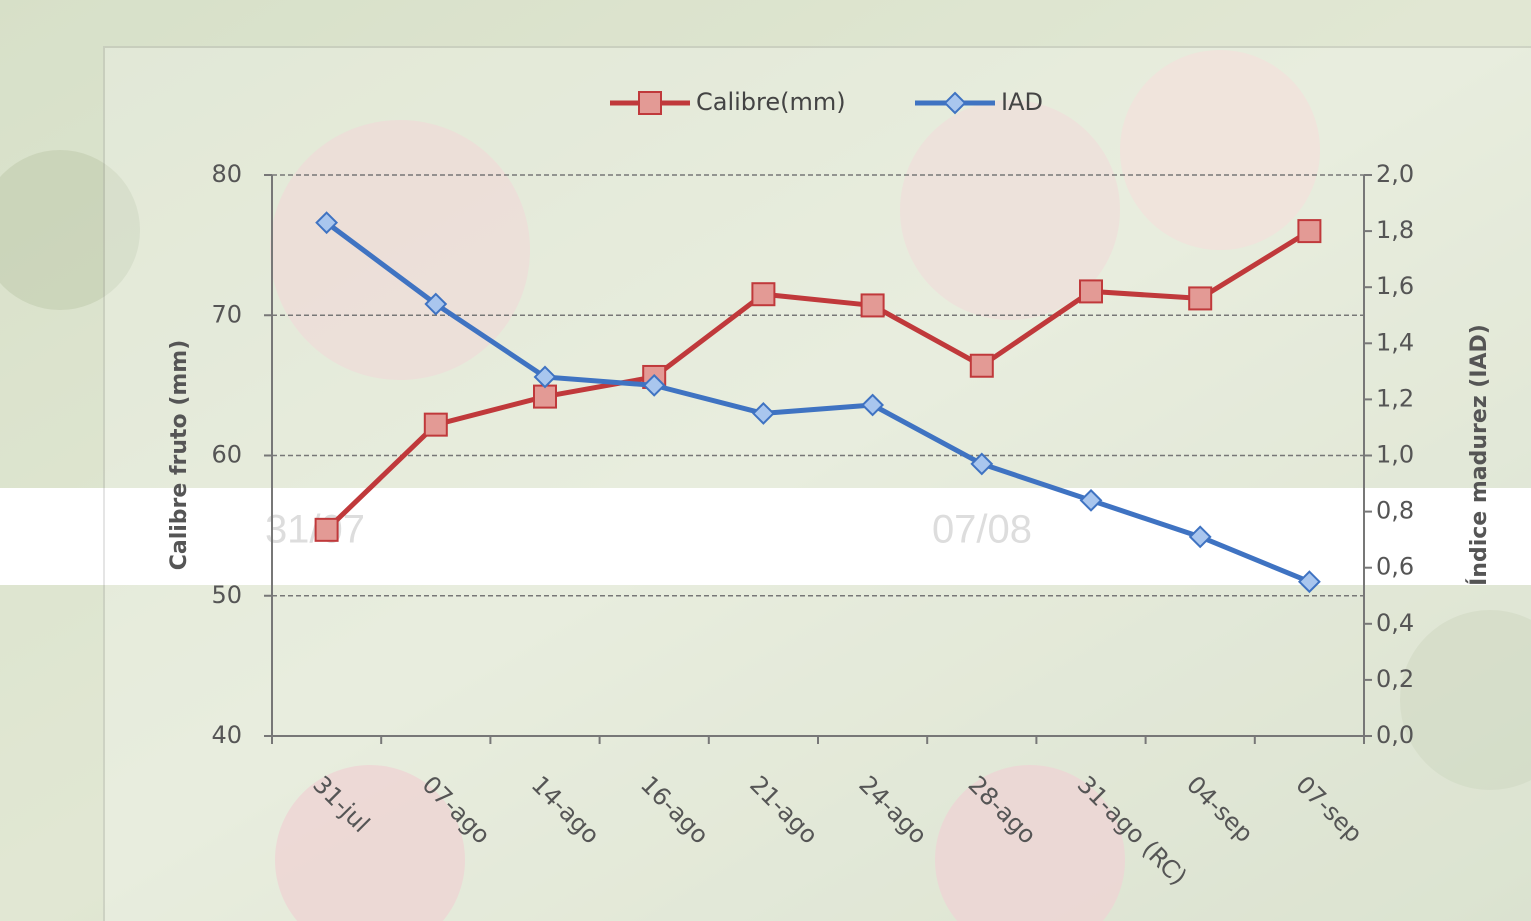 This screenshot has height=921, width=1531. What do you see at coordinates (771, 102) in the screenshot?
I see `legend-label: Calibre(mm)` at bounding box center [771, 102].